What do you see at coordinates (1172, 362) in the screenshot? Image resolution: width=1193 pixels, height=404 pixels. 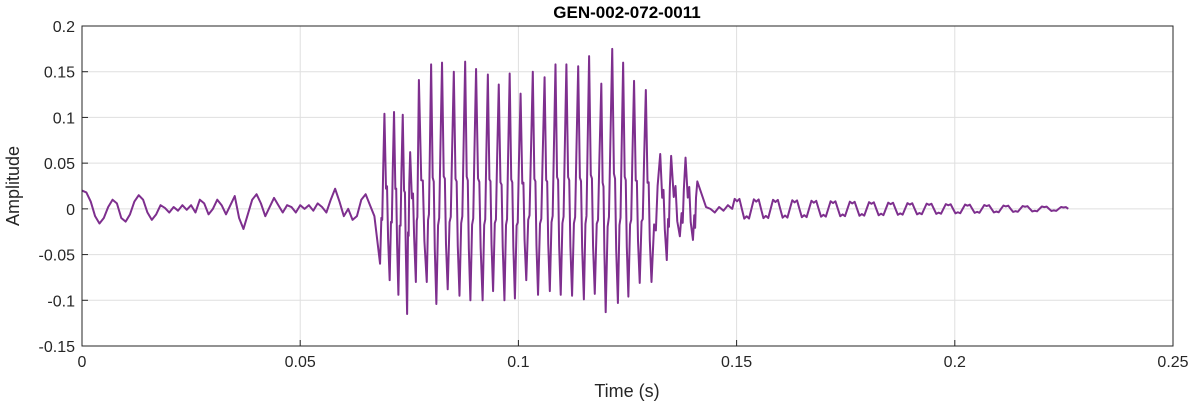 I see `x-tick-label: 0.25` at bounding box center [1172, 362].